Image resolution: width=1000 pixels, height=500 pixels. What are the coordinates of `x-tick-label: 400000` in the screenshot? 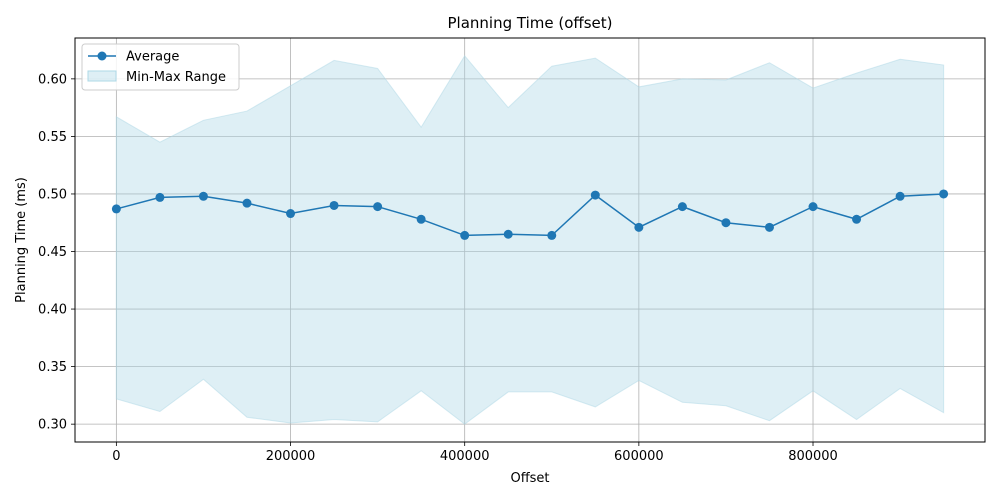 It's located at (465, 456).